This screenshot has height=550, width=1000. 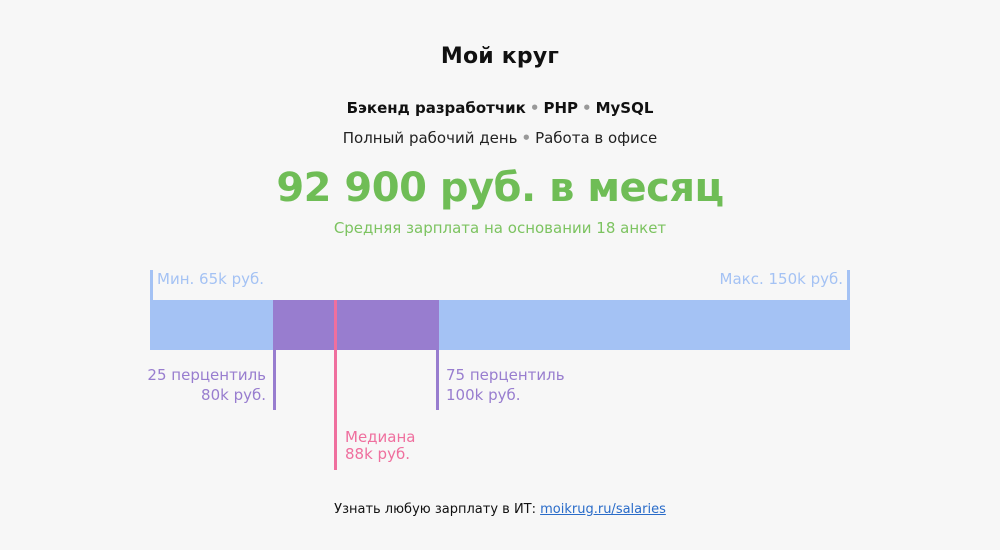 I want to click on condition-location: Работа в офисе, so click(x=596, y=138).